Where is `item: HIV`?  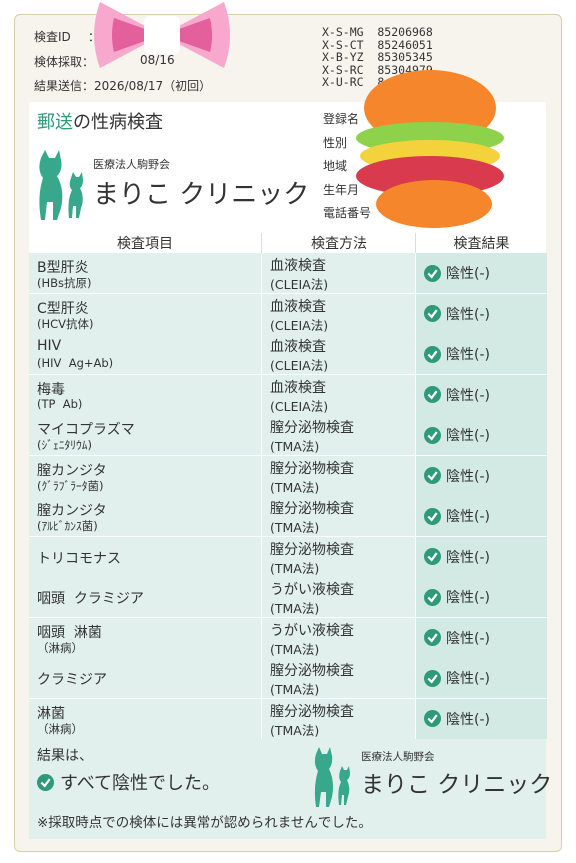 item: HIV is located at coordinates (49, 346).